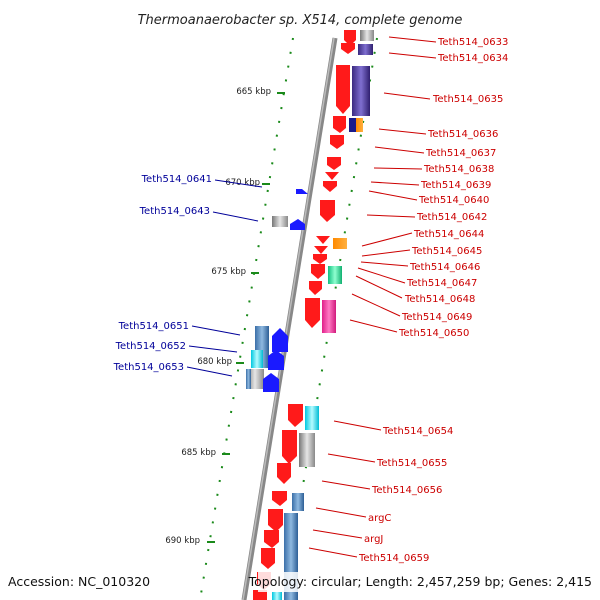 This screenshot has height=600, width=600. I want to click on tick-marks, so click(246, 317).